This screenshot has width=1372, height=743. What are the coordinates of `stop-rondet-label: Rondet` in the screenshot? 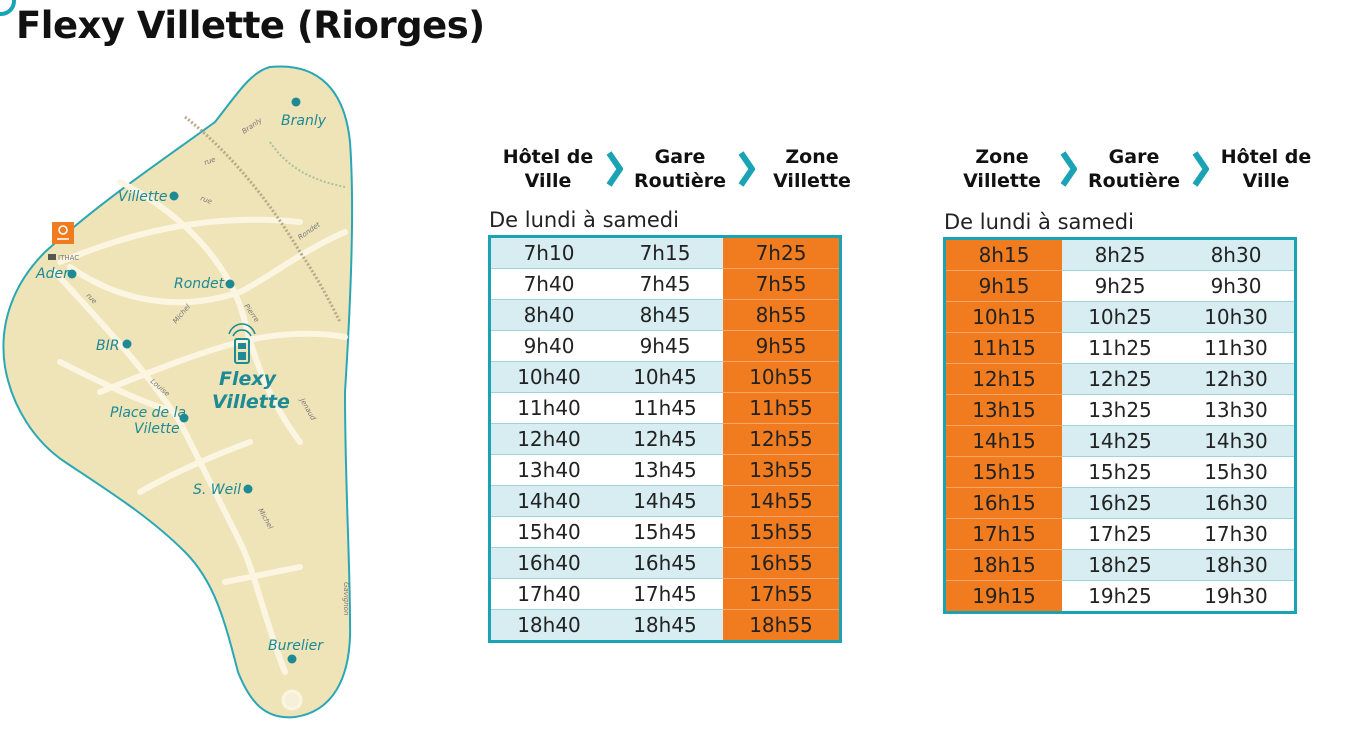 It's located at (199, 284).